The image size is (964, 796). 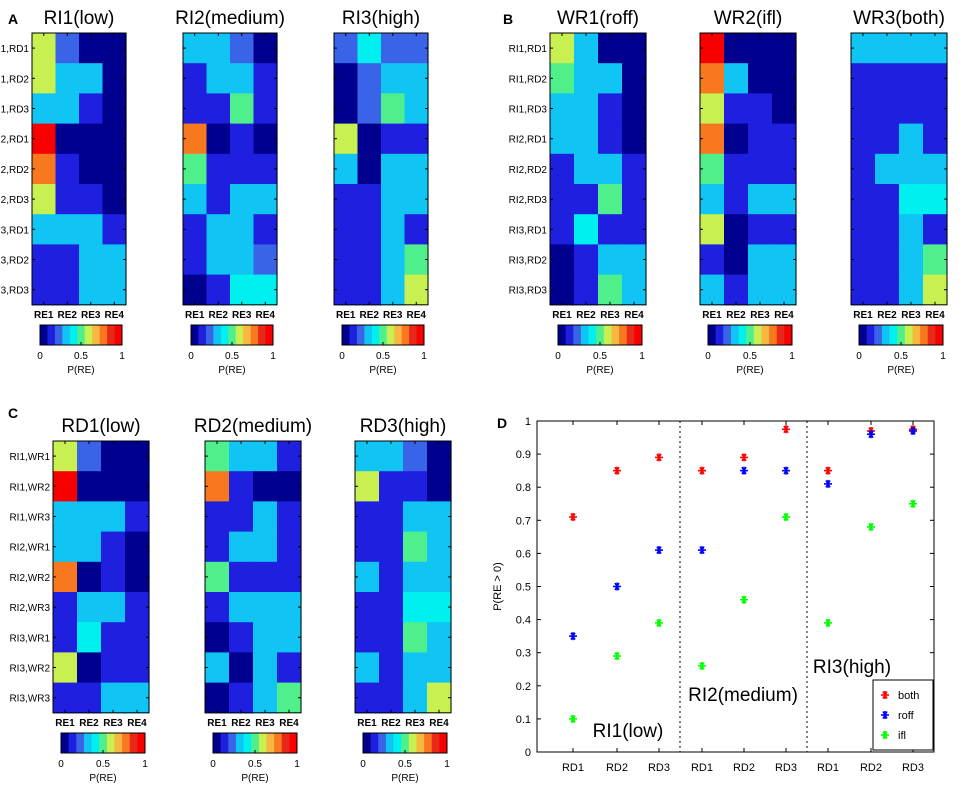 I want to click on y-tick-label: 0.9, so click(x=523, y=455).